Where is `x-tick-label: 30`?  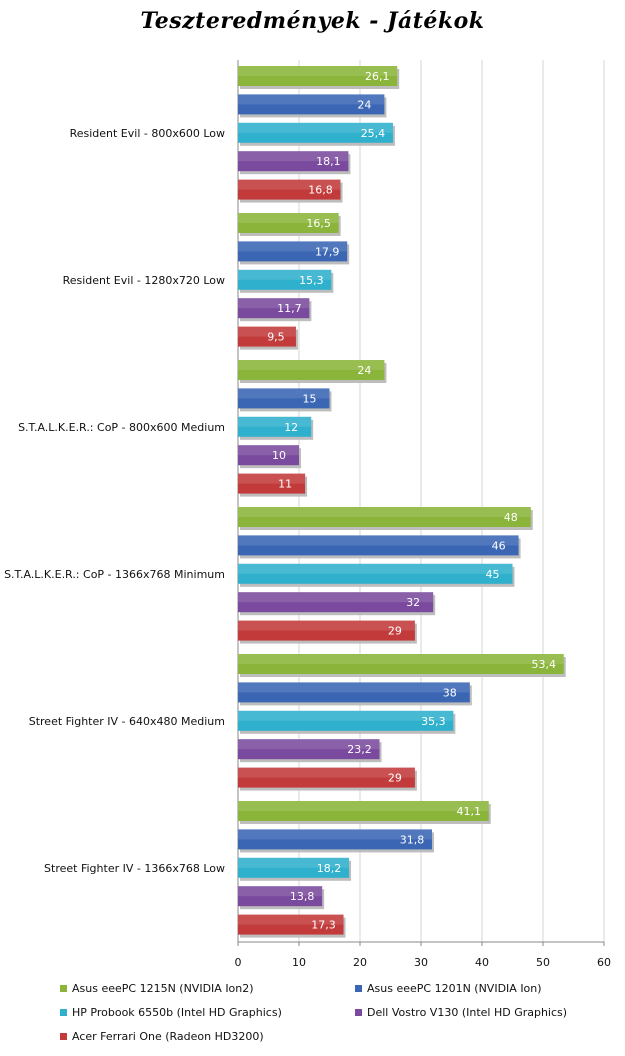 x-tick-label: 30 is located at coordinates (421, 962).